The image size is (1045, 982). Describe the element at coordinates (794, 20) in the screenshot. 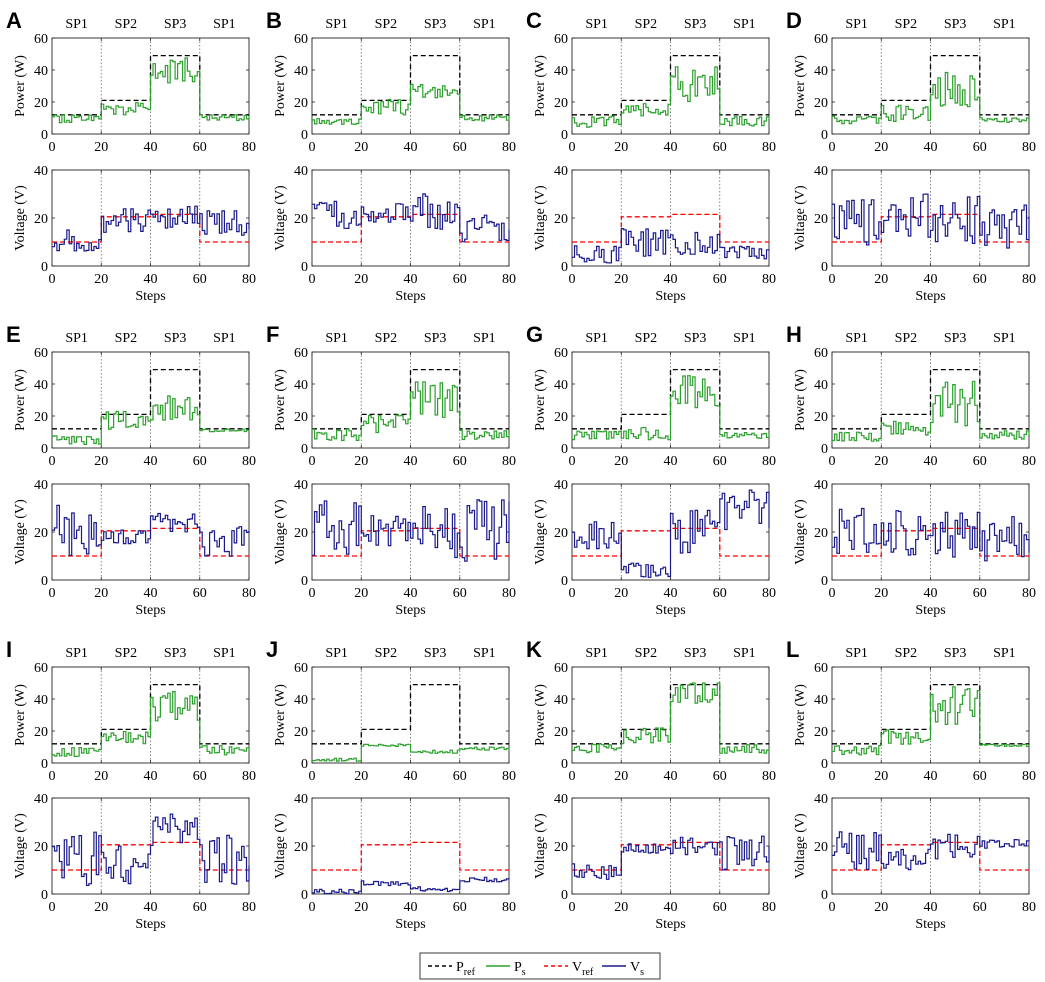

I see `panel-label: D` at that location.